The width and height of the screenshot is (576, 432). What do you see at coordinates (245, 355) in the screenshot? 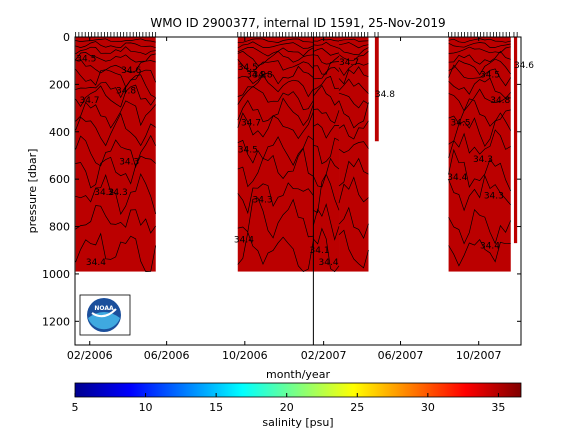
I see `x-tick-label: 10/2006` at bounding box center [245, 355].